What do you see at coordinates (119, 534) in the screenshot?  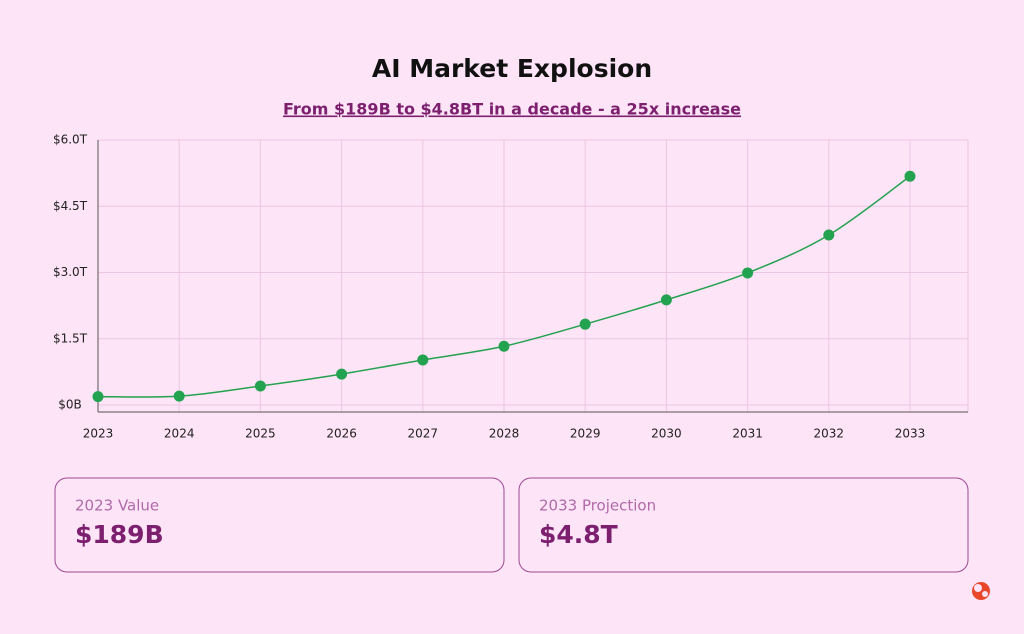 I see `card-value: $189B` at bounding box center [119, 534].